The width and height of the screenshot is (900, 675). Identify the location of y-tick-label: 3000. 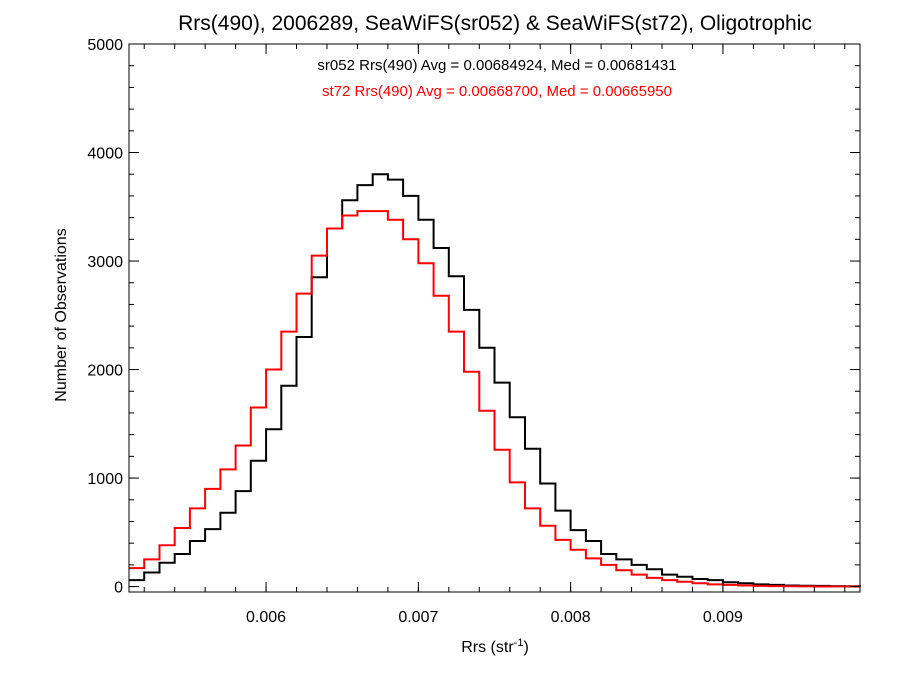
(105, 262).